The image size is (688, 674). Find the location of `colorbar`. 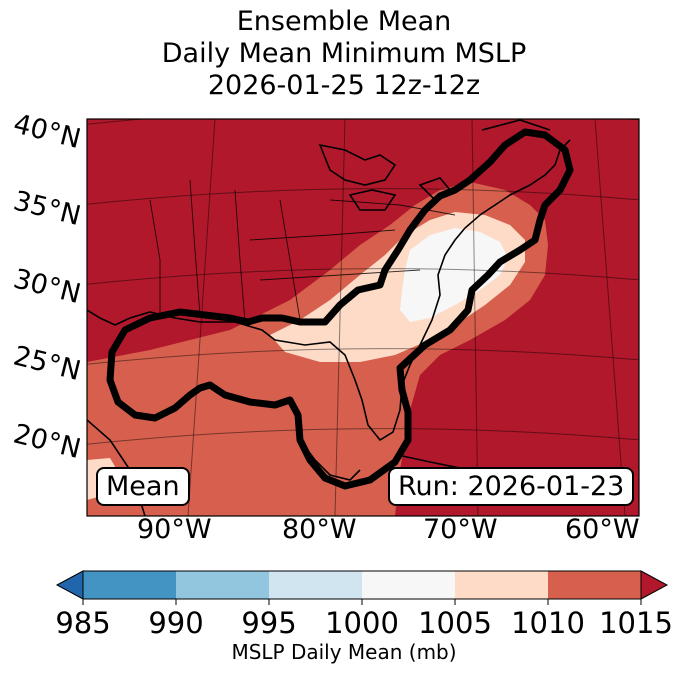

colorbar is located at coordinates (362, 587).